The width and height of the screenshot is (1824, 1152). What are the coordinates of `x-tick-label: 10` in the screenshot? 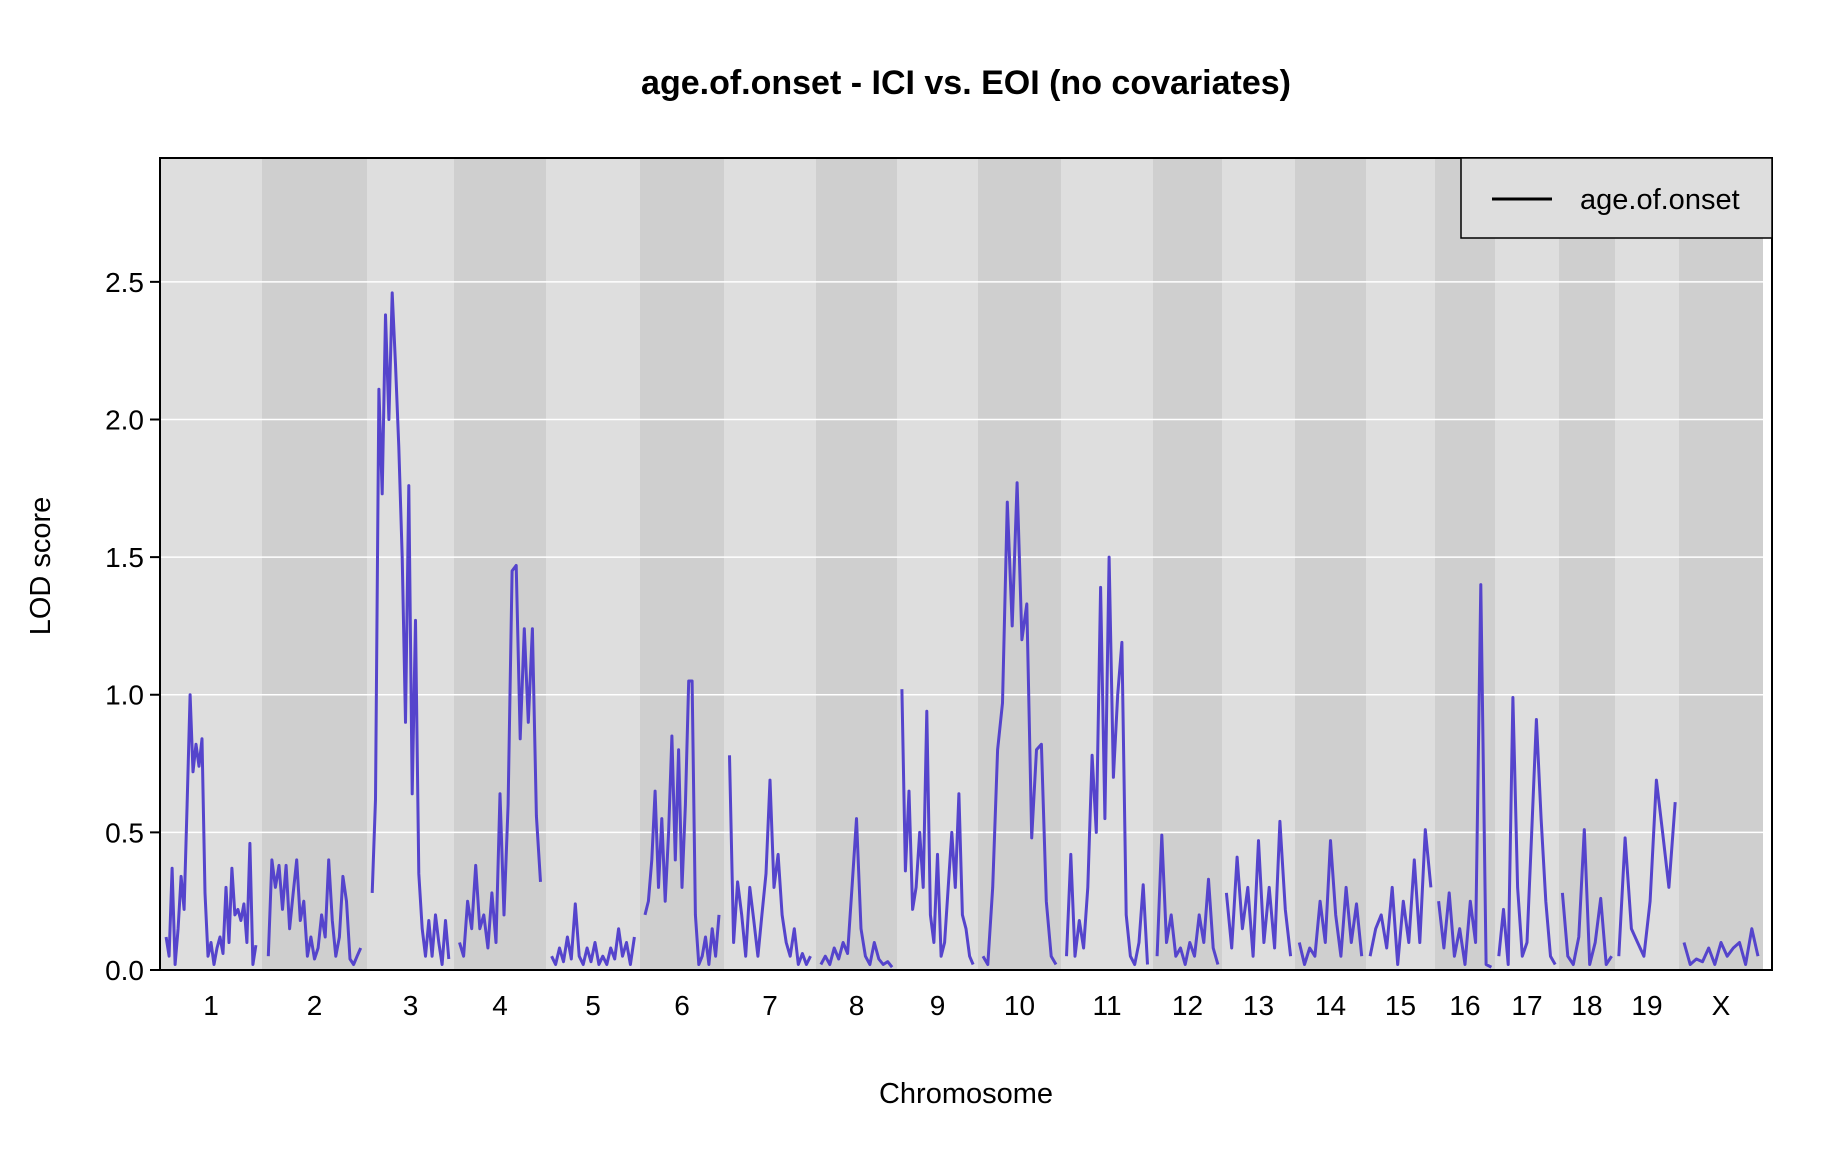 It's located at (1019, 1005).